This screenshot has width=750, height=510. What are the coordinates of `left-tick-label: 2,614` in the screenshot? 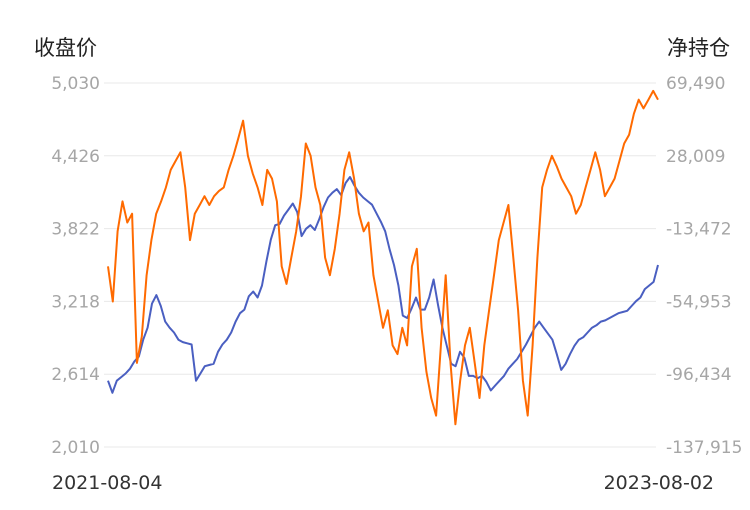 It's located at (75, 375).